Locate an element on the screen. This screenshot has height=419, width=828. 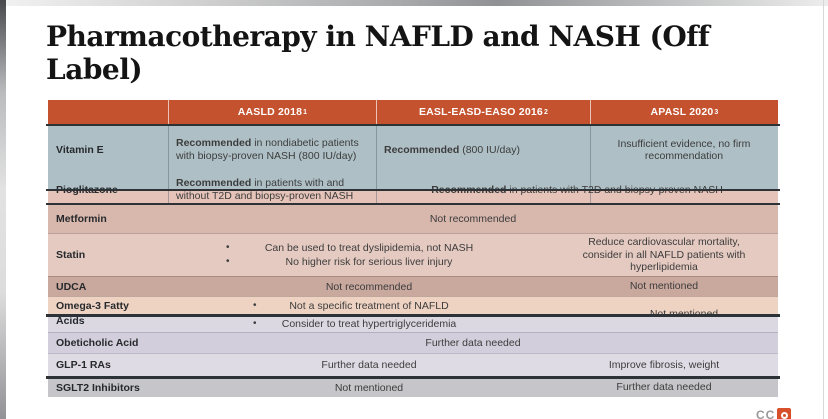
cell-udca-apasl: Not mentioned is located at coordinates (664, 286).